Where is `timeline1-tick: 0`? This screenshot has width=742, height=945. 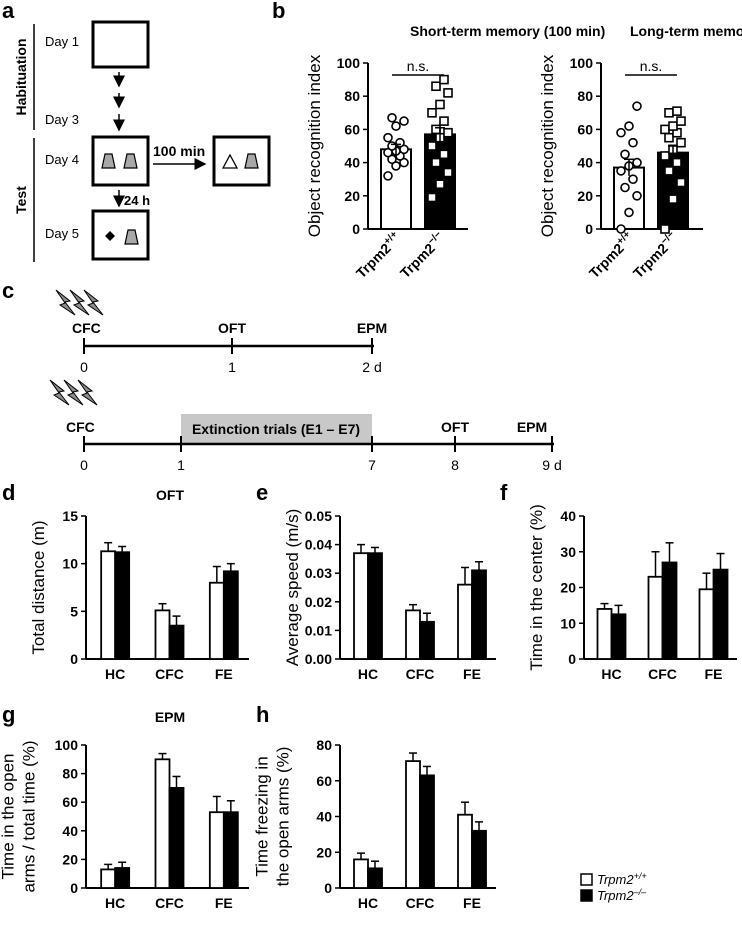 timeline1-tick: 0 is located at coordinates (84, 367).